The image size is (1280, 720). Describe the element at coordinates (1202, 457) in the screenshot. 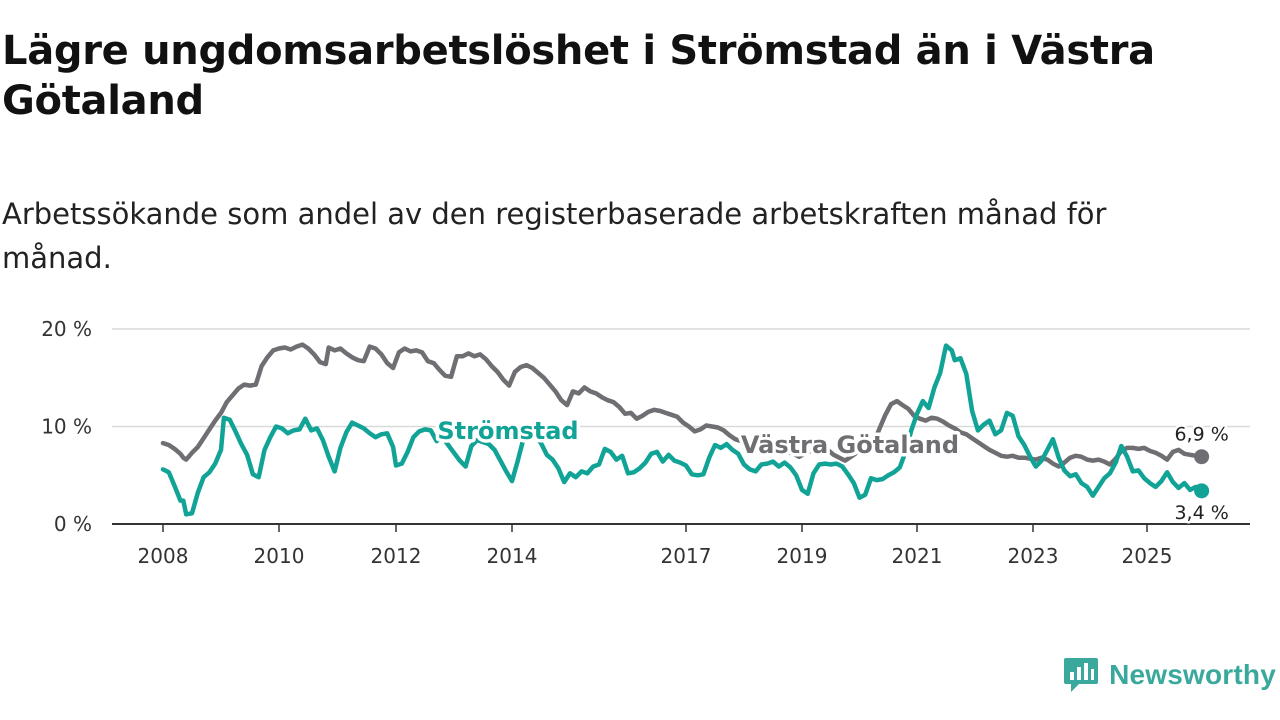

I see `end-marker-vastra-gotaland` at that location.